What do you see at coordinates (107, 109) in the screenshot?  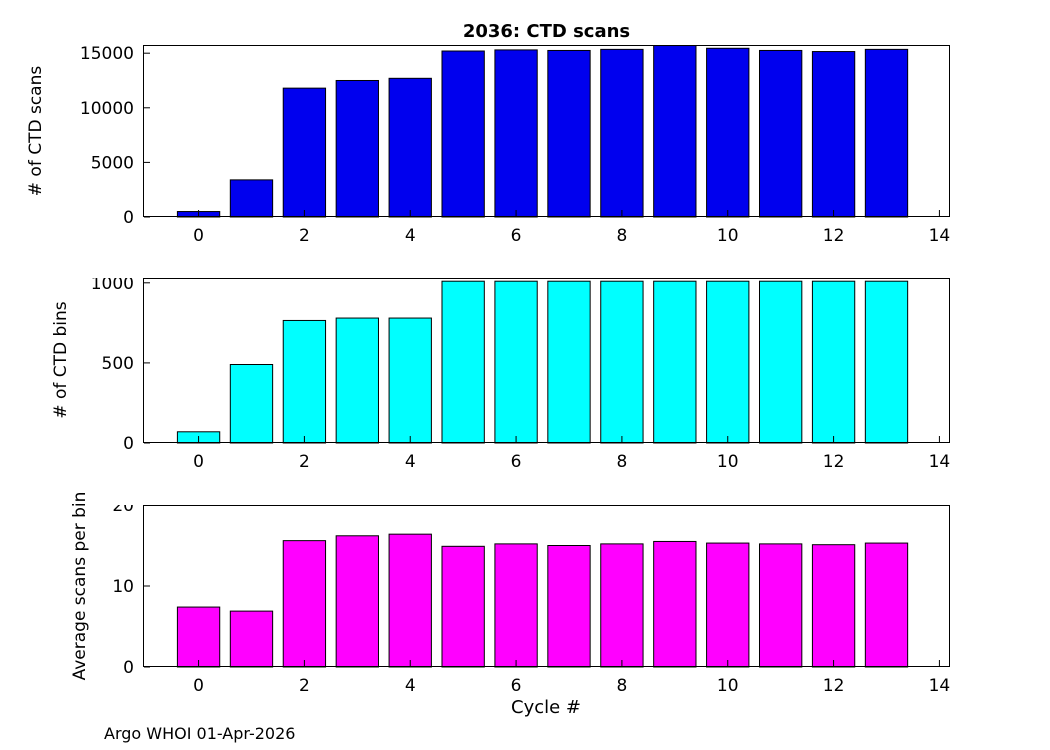 I see `y-tick-label: 10000` at bounding box center [107, 109].